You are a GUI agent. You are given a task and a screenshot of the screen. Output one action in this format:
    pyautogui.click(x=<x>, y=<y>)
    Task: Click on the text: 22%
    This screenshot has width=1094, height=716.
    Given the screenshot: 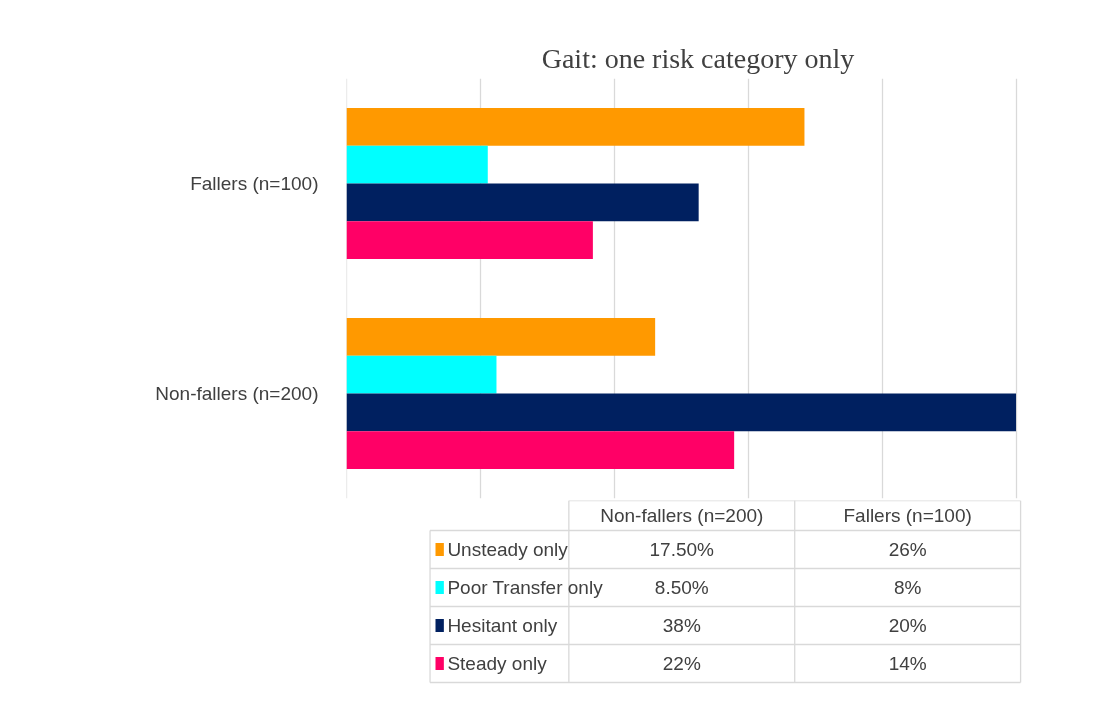 What is the action you would take?
    pyautogui.click(x=681, y=663)
    